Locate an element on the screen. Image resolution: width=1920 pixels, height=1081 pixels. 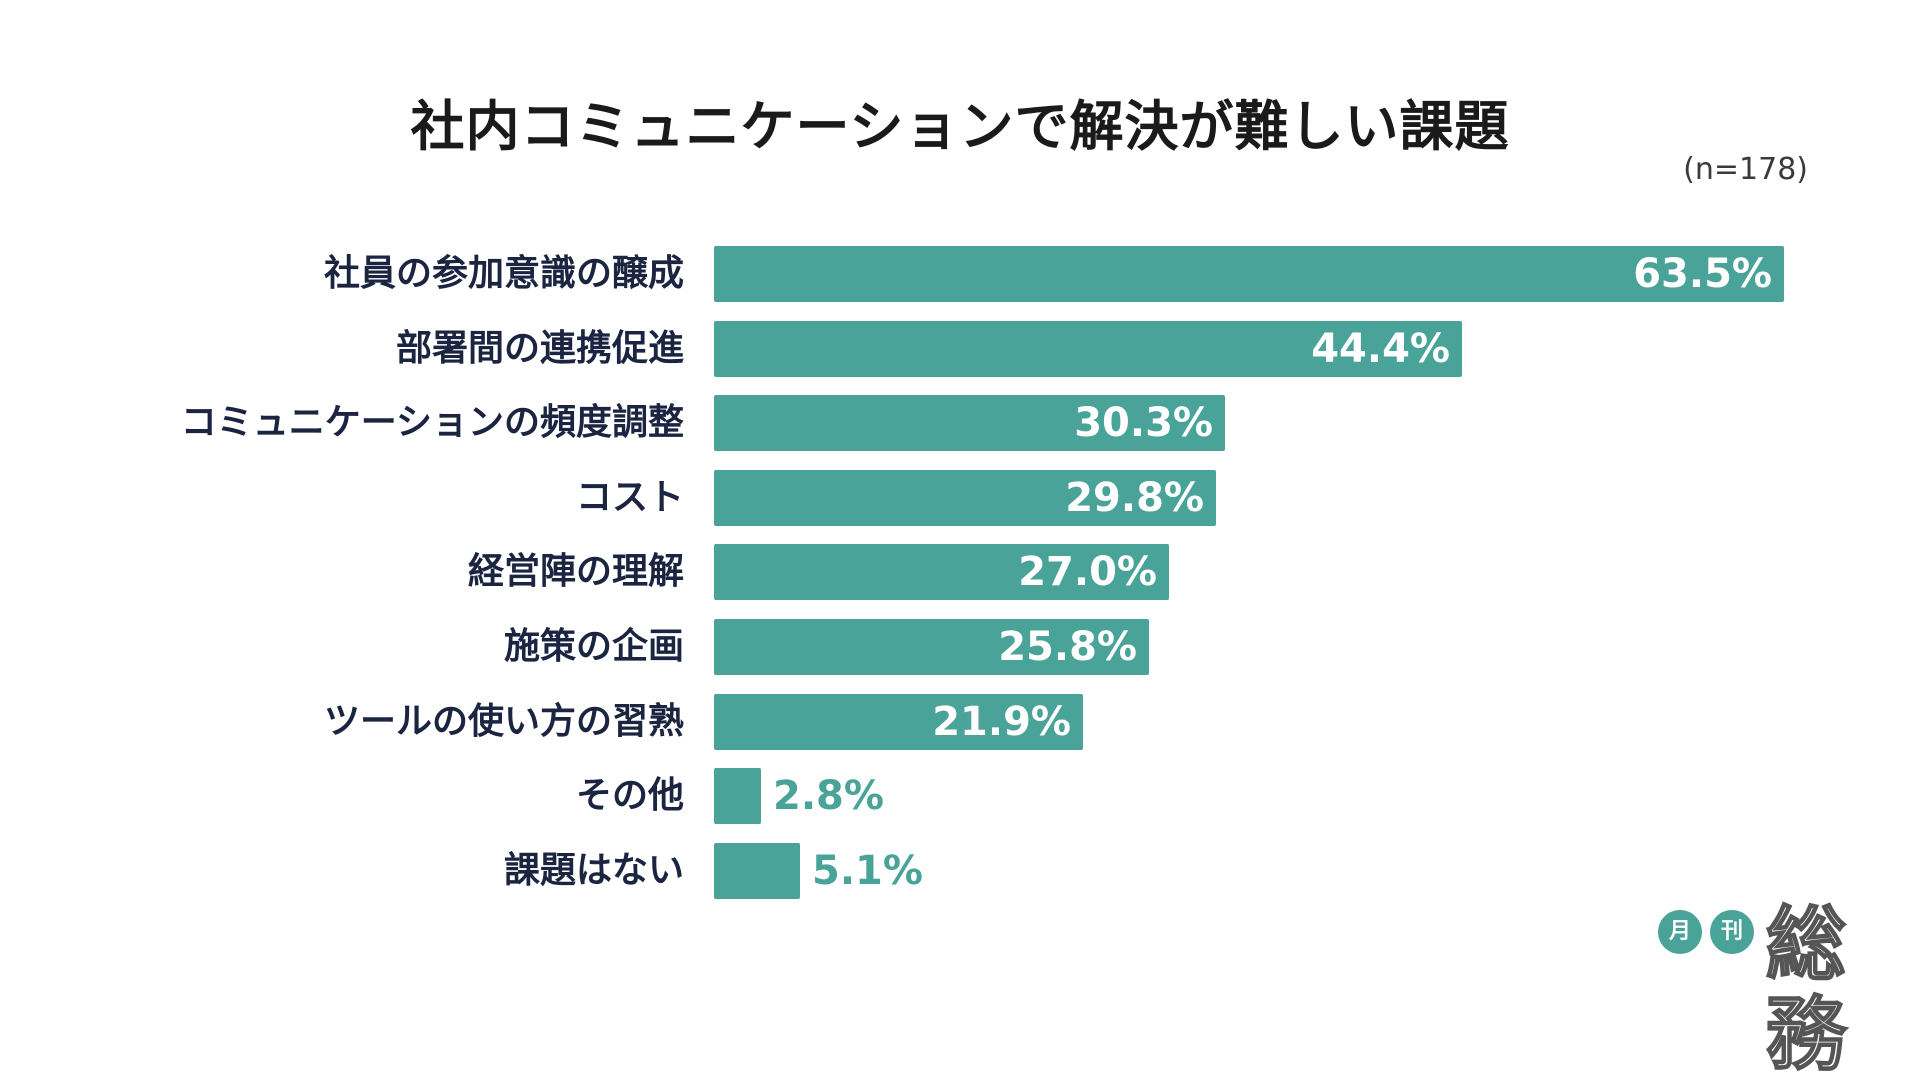
bar-row: 経営陣の理解 27.0% is located at coordinates (960, 572).